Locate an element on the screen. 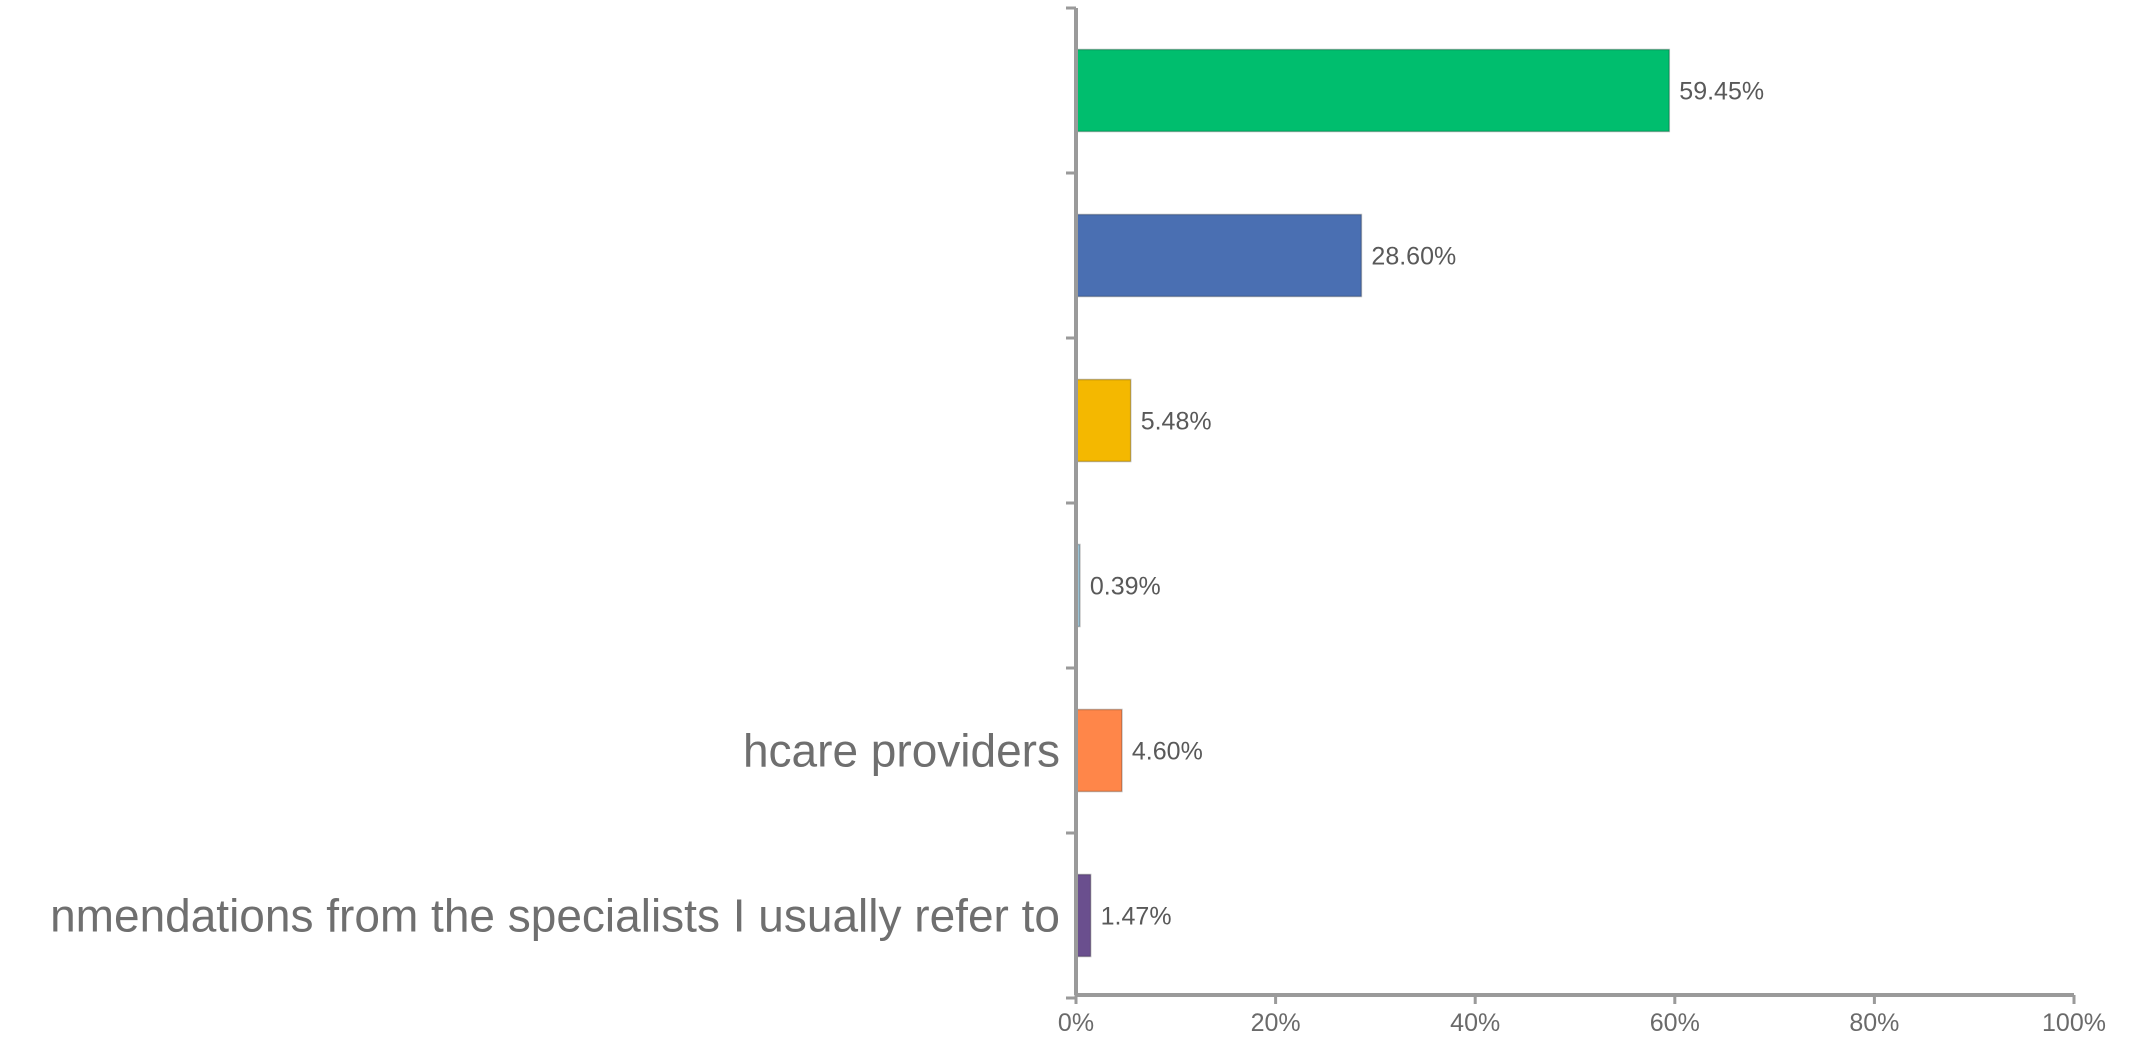 This screenshot has height=1039, width=2131. x-tick-label: 20% is located at coordinates (1276, 1023).